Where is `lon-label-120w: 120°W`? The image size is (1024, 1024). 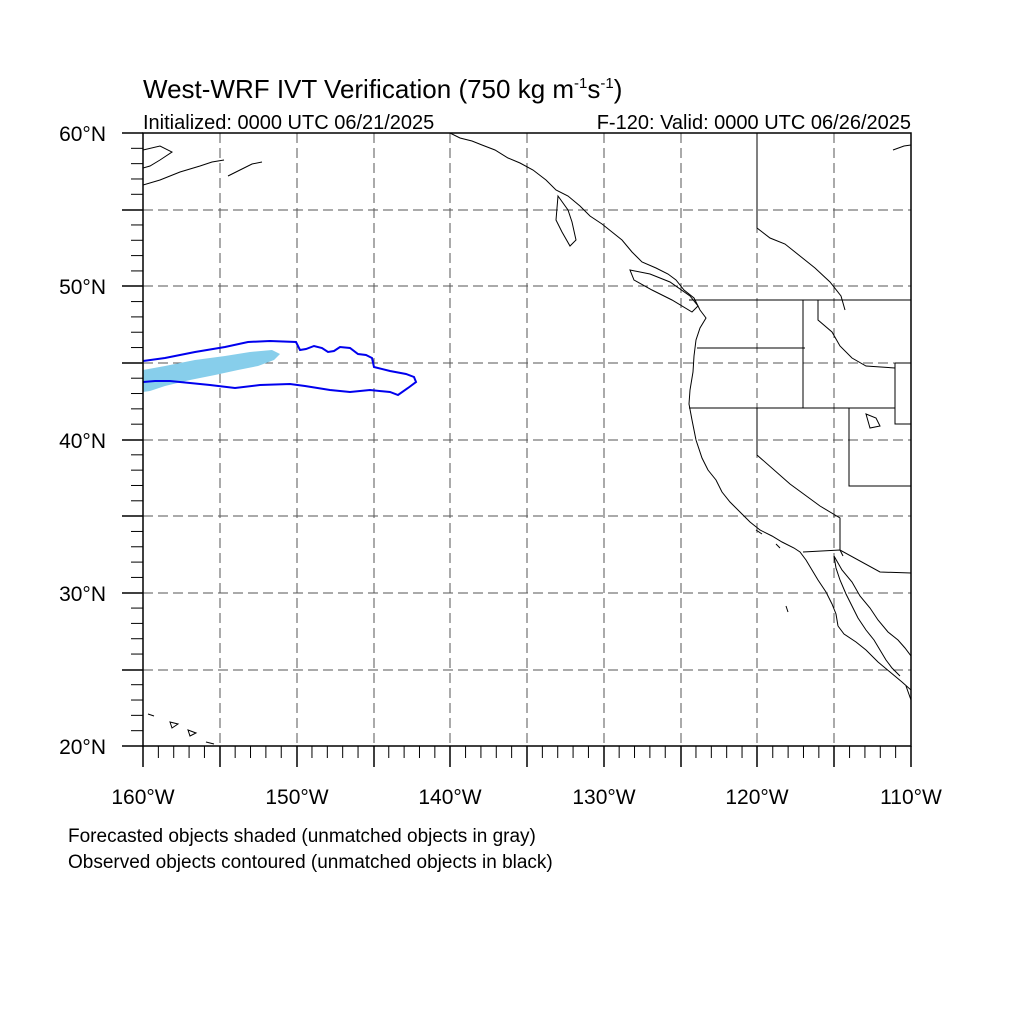
lon-label-120w: 120°W is located at coordinates (756, 797).